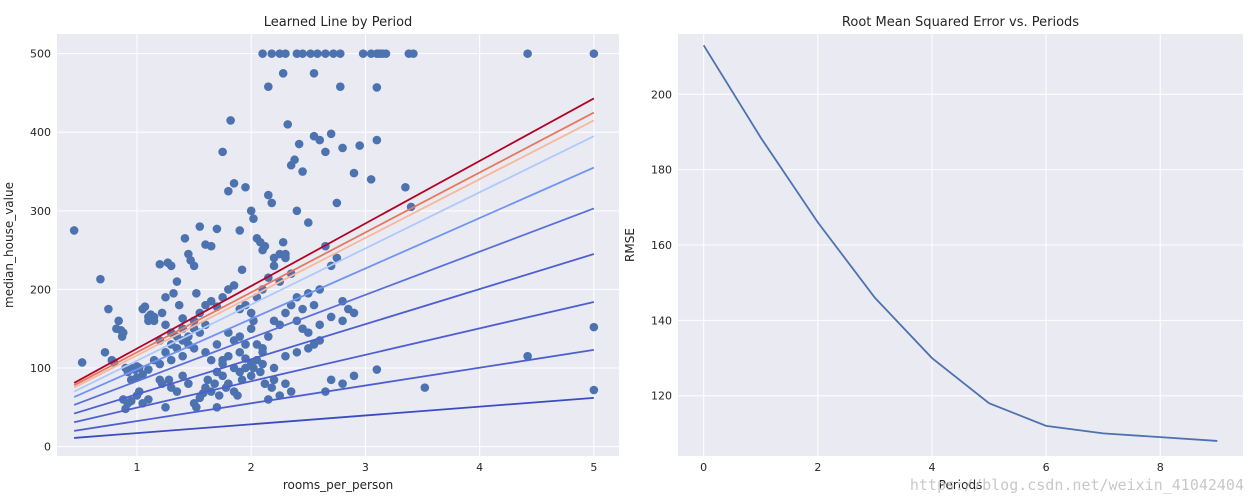 The width and height of the screenshot is (1256, 503). What do you see at coordinates (960, 22) in the screenshot?
I see `chart-title: Root Mean Squared Error vs. Periods` at bounding box center [960, 22].